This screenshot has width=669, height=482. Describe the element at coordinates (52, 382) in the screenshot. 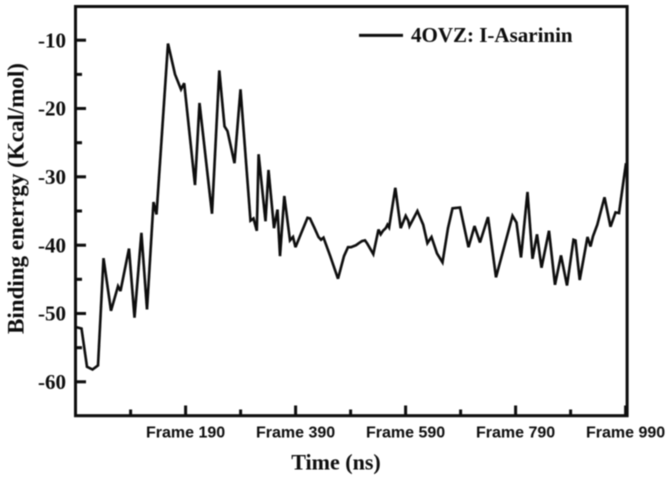

I see `svg-text: -60` at that location.